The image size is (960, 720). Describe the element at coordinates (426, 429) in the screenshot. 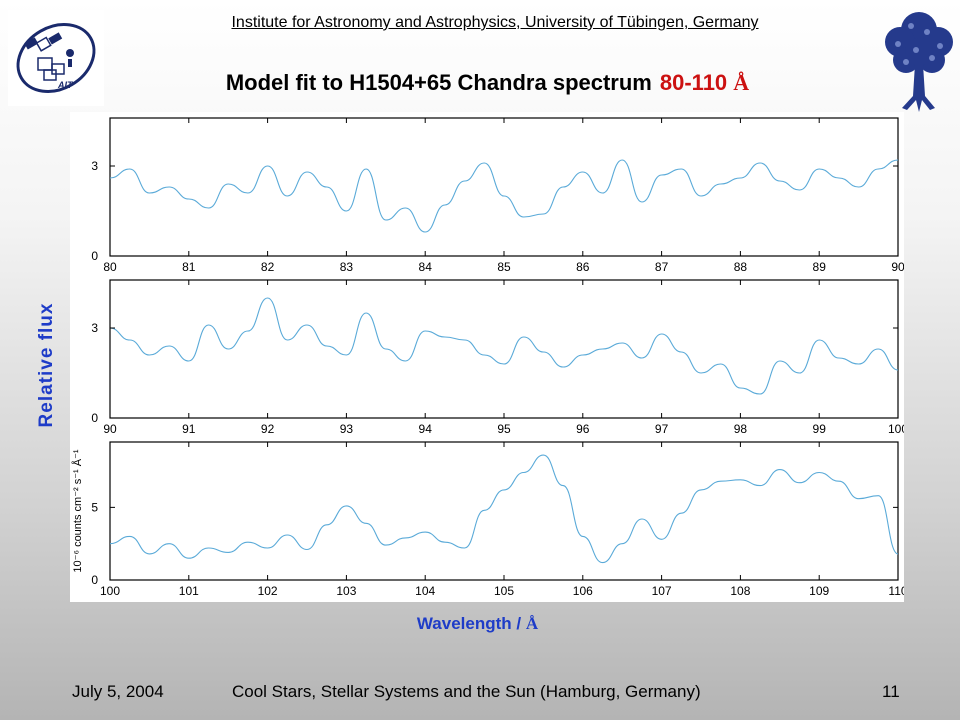

I see `x-tick-label: 94` at that location.